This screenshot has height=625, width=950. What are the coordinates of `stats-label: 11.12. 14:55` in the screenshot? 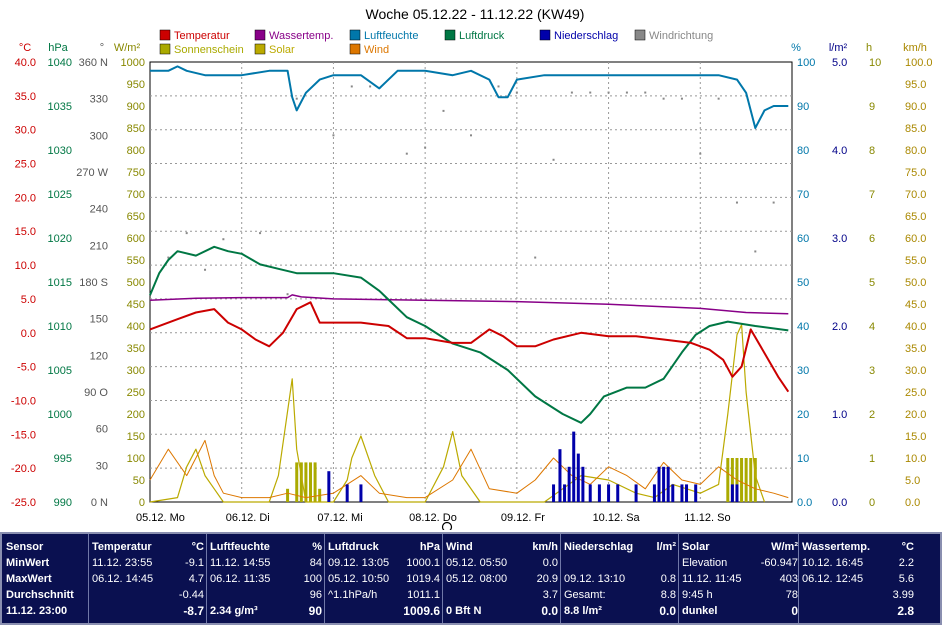 It's located at (240, 563).